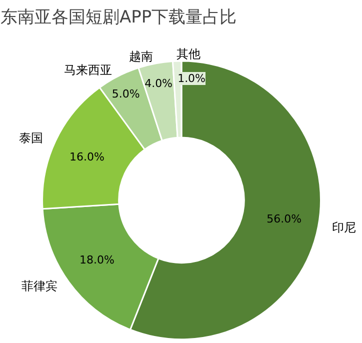 Image resolution: width=362 pixels, height=343 pixels. Describe the element at coordinates (97, 259) in the screenshot. I see `data-label: 18.0%` at that location.